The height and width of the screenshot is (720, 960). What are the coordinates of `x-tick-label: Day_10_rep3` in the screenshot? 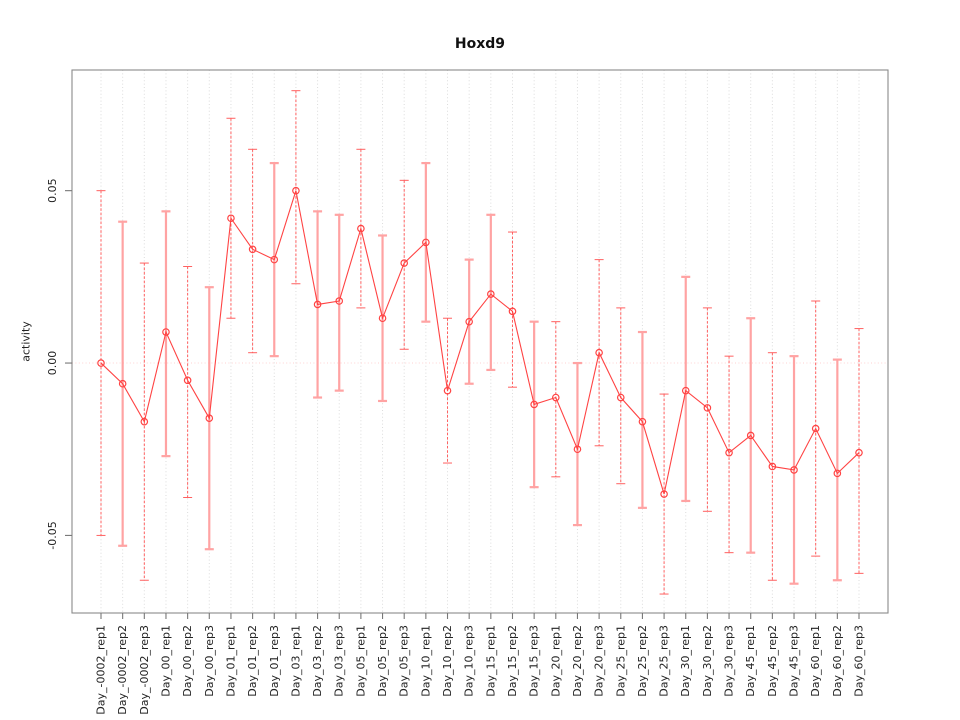 It's located at (469, 661).